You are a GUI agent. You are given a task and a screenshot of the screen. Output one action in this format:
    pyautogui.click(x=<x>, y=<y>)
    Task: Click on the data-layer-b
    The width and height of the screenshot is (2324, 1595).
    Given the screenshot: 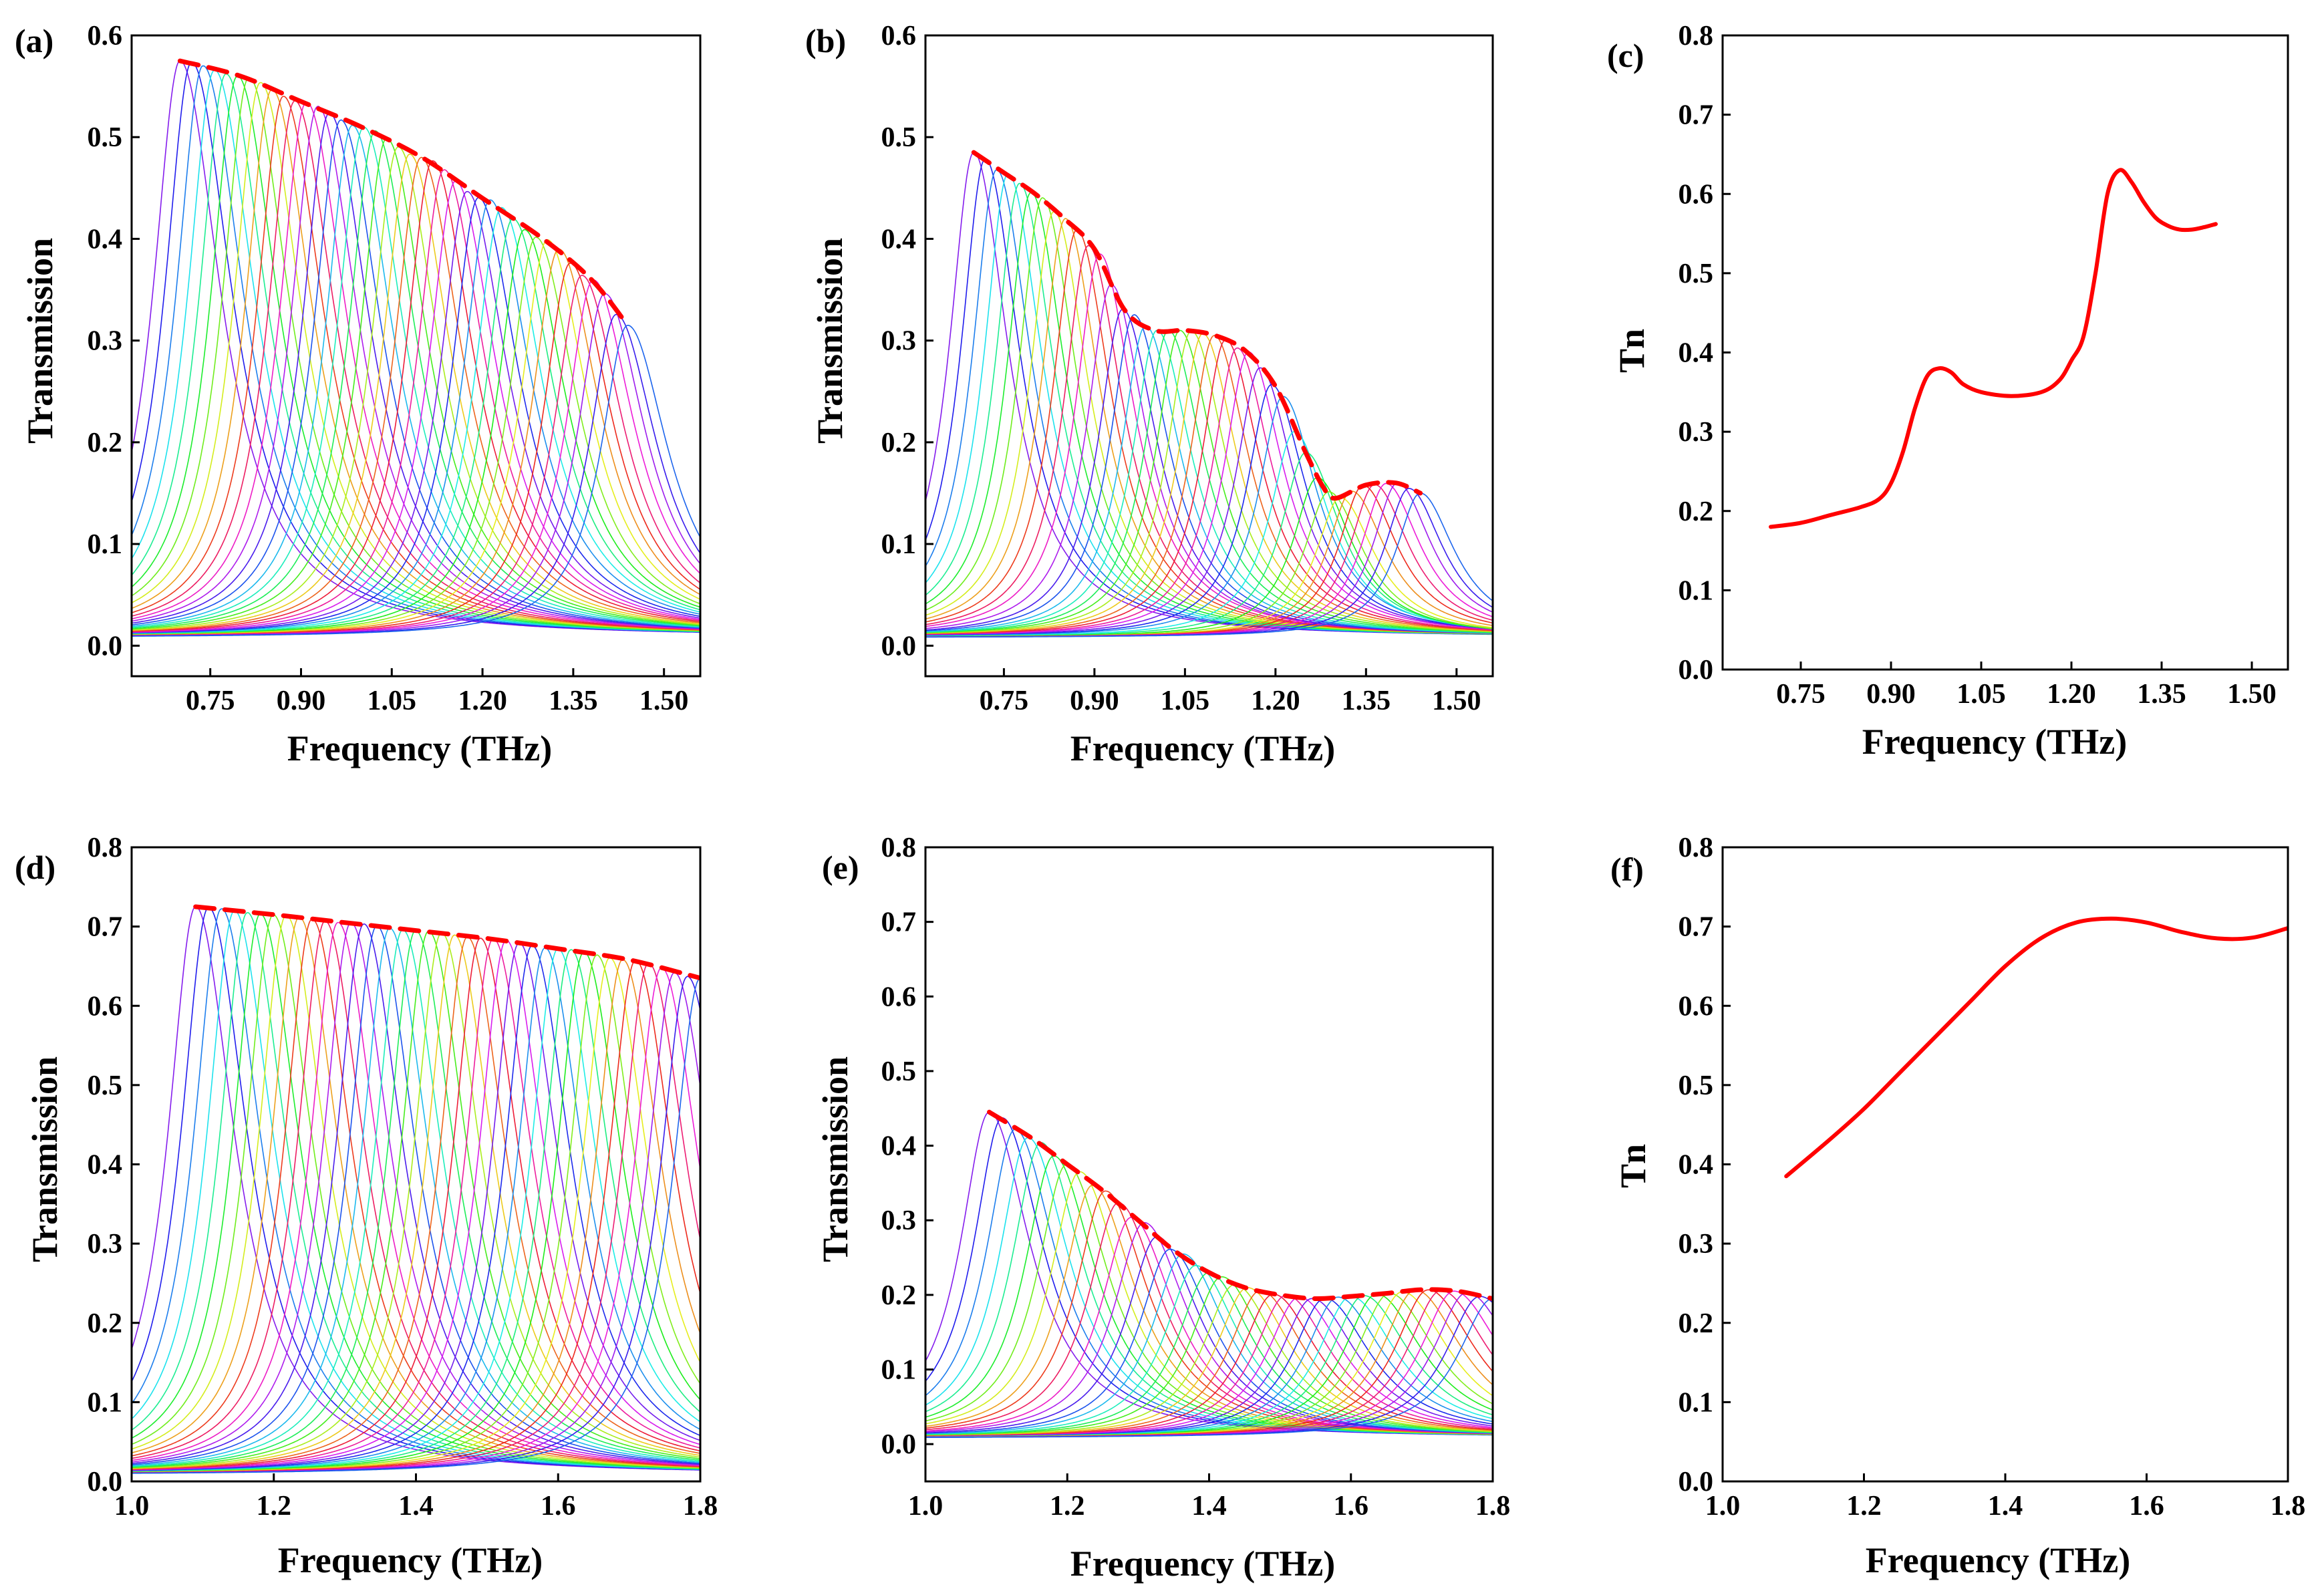 What is the action you would take?
    pyautogui.click(x=1209, y=395)
    